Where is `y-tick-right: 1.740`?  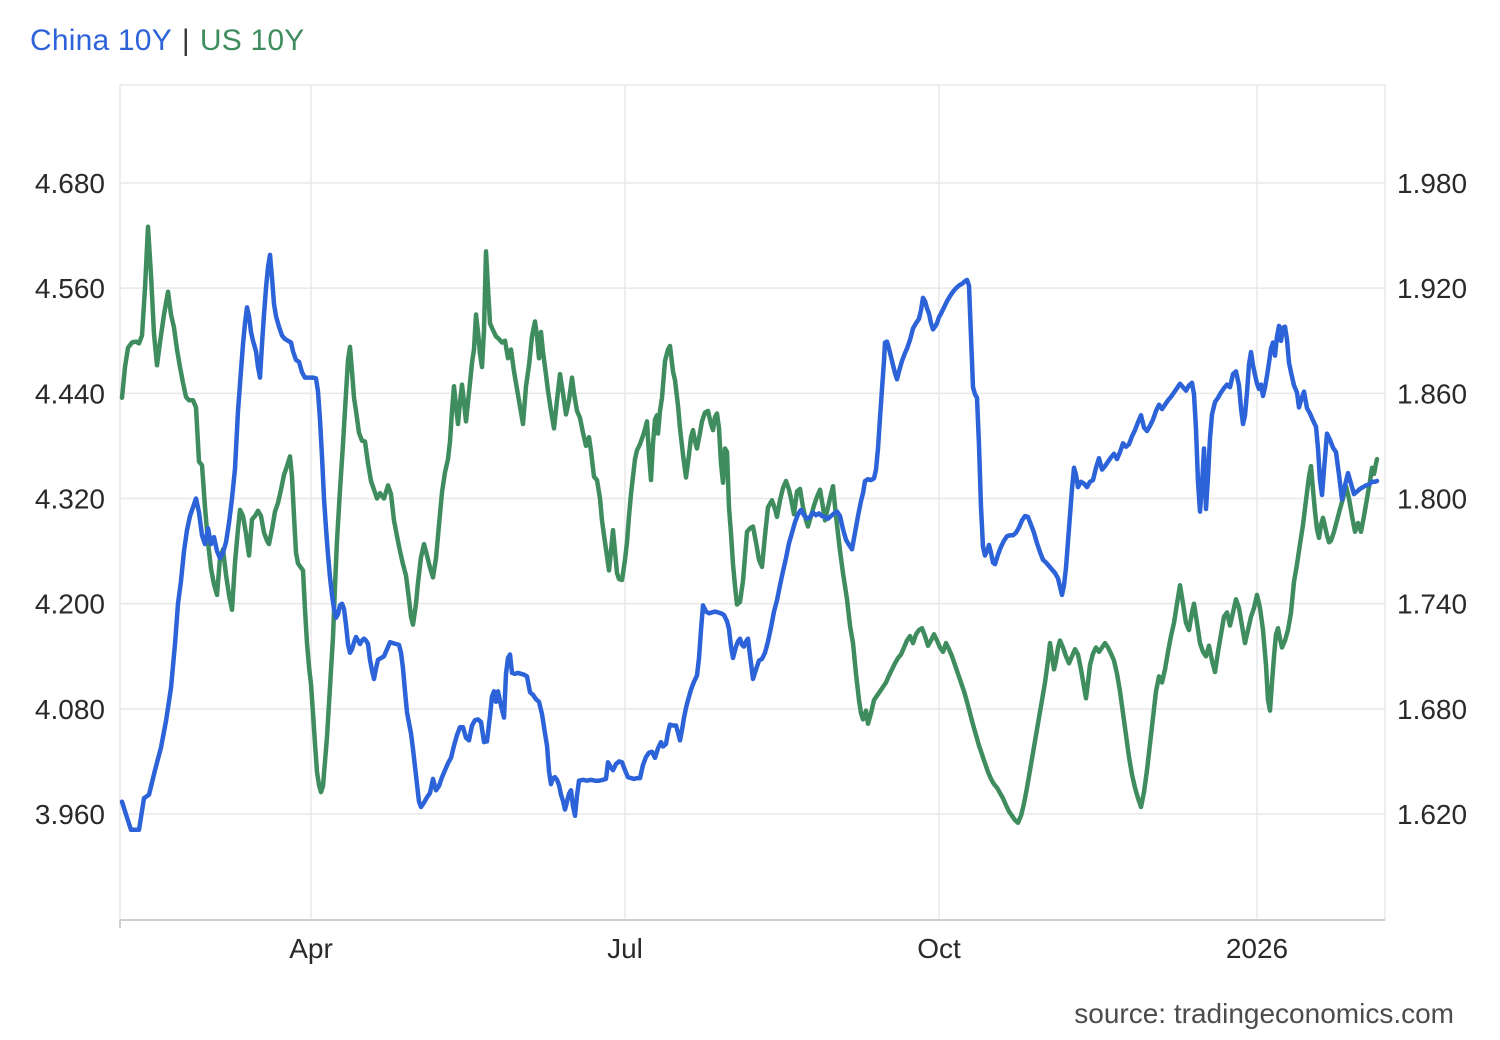 y-tick-right: 1.740 is located at coordinates (1432, 604).